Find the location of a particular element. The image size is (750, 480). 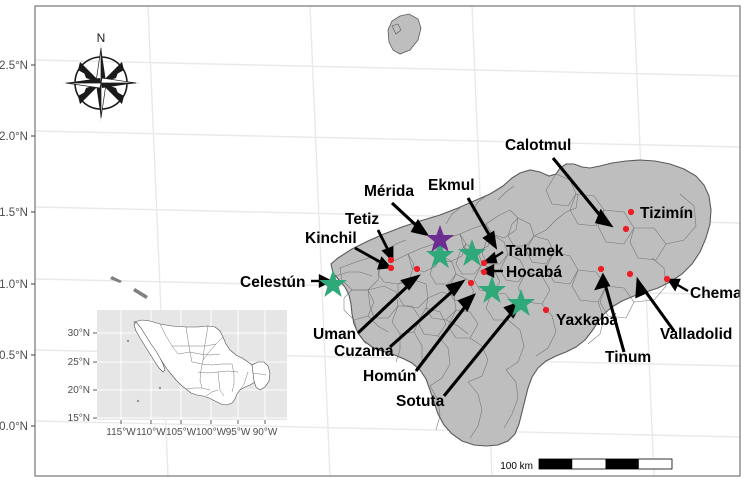

purple-stars is located at coordinates (440, 238).